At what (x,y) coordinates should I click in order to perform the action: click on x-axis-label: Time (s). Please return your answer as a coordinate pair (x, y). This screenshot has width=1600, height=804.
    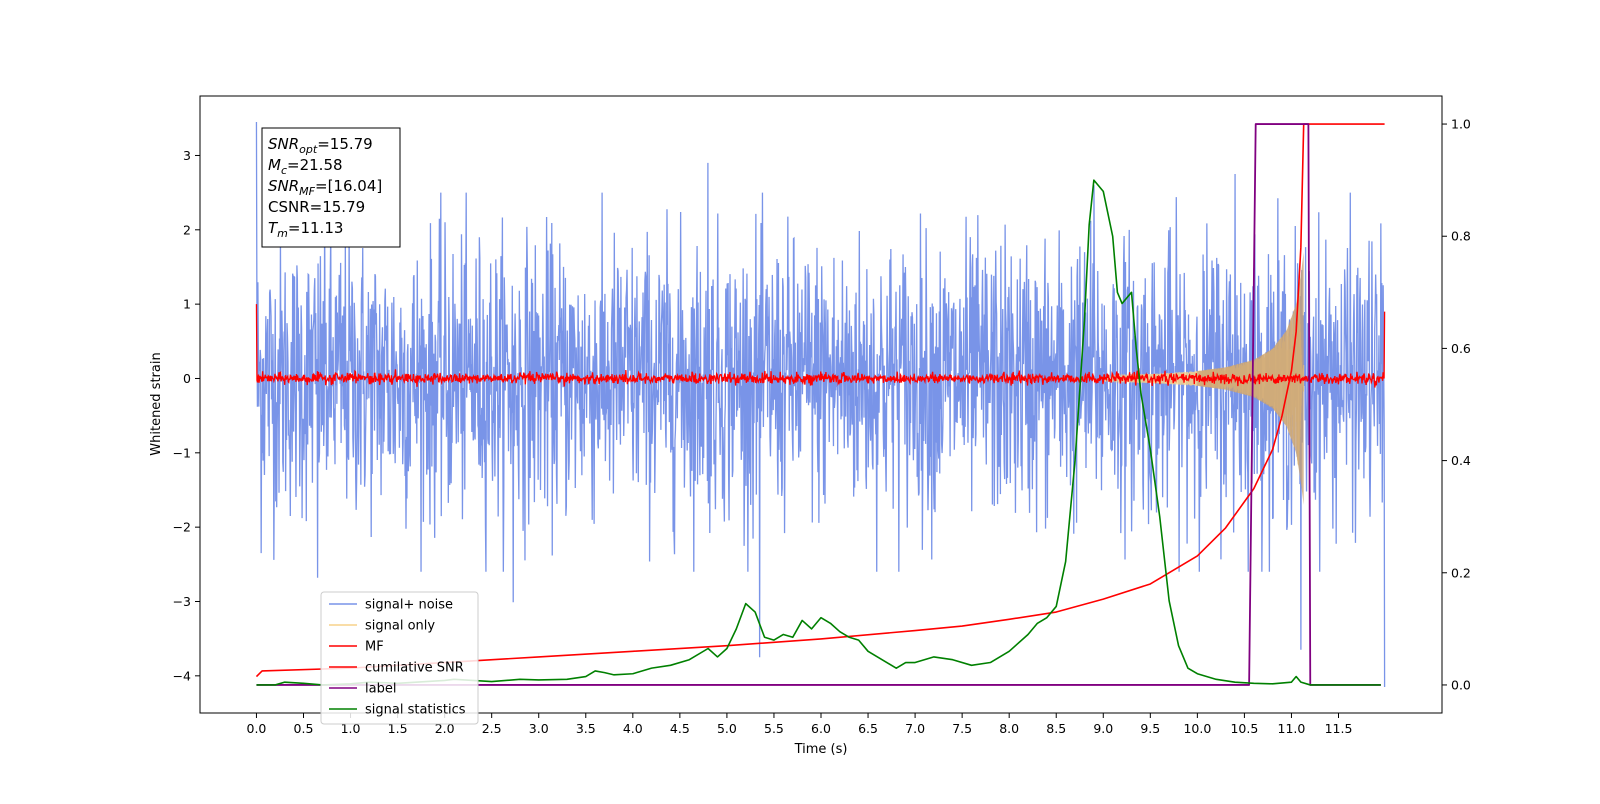
    Looking at the image, I should click on (821, 749).